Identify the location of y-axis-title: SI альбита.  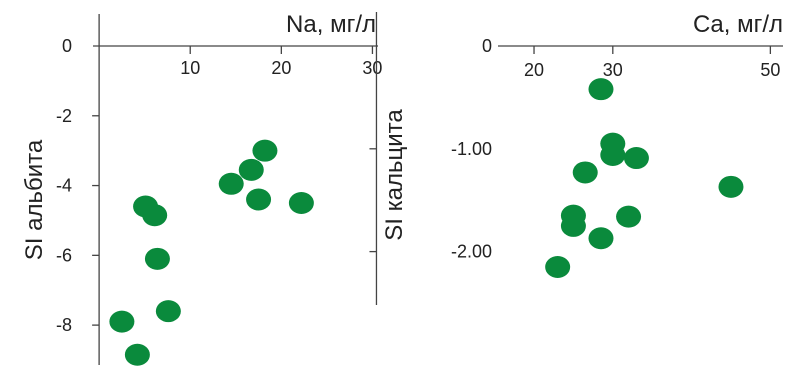
(34, 199).